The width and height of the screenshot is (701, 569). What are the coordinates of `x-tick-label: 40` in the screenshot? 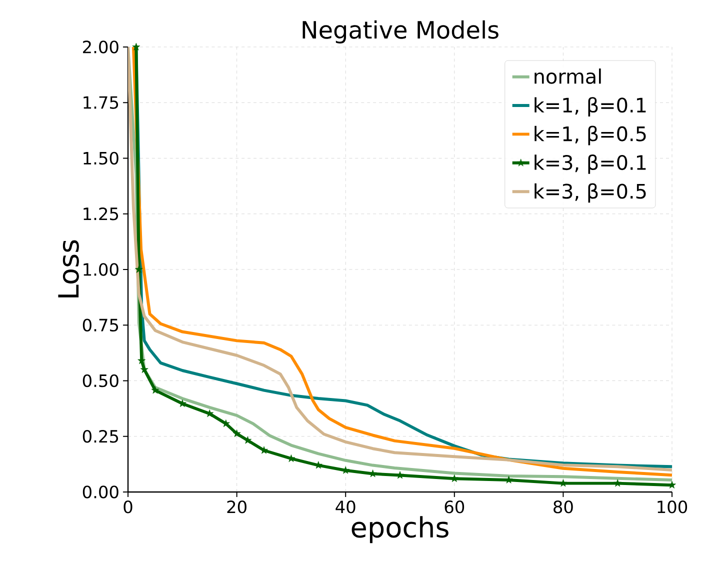 It's located at (346, 507).